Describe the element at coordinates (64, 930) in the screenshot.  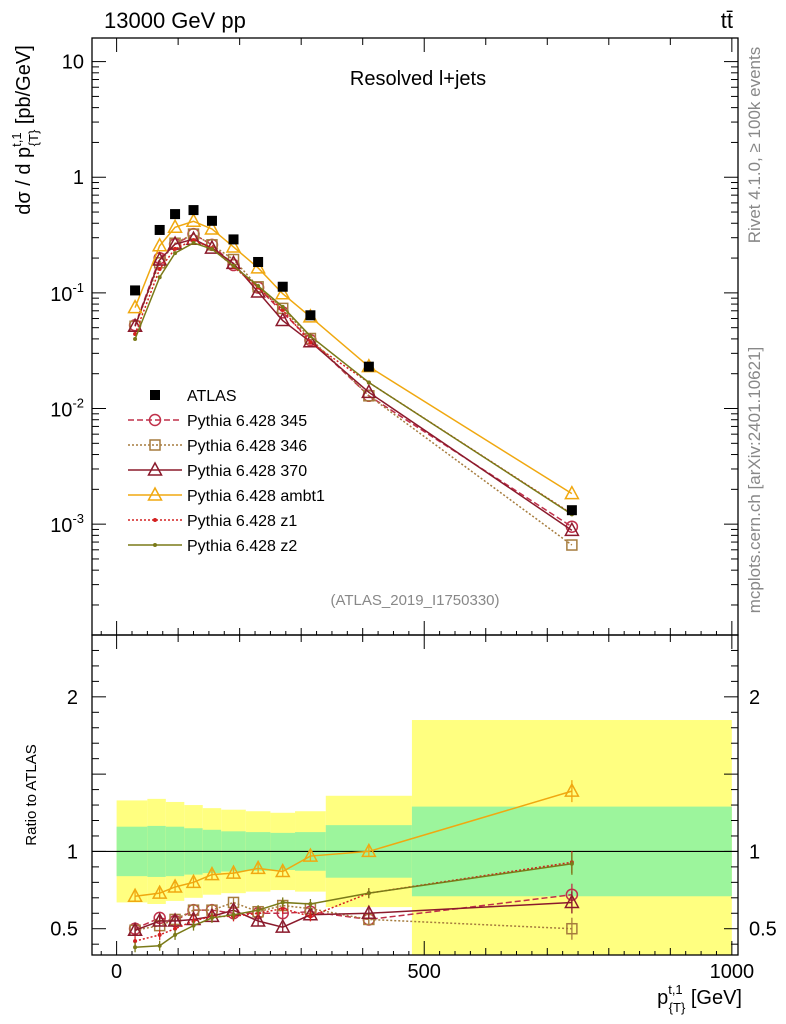
I see `y-tick-label-ratio: 0.5` at that location.